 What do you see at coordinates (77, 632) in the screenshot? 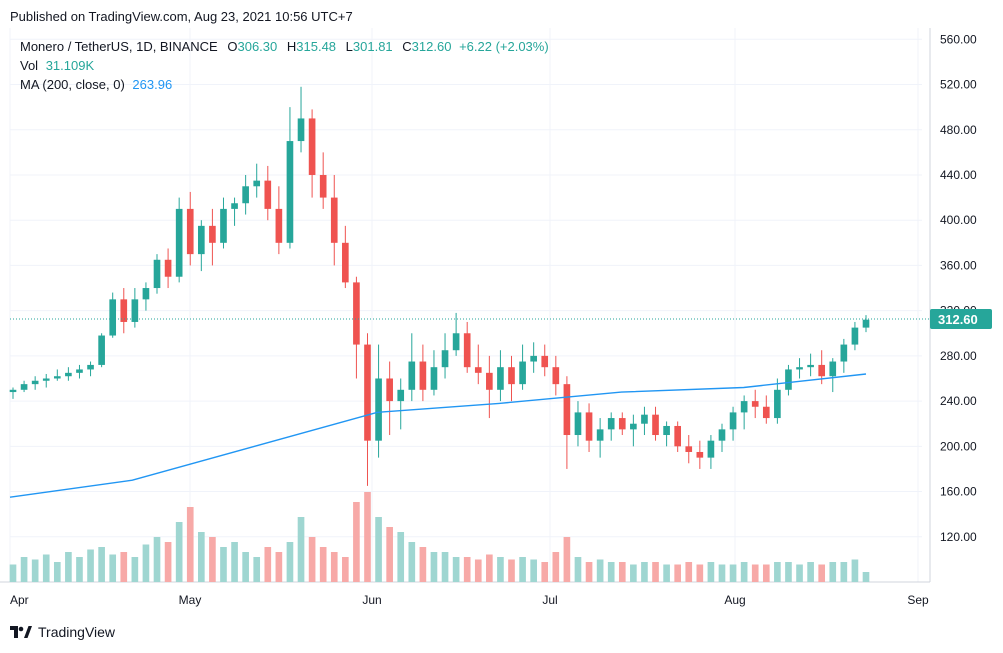
I see `brand-name: TradingView` at bounding box center [77, 632].